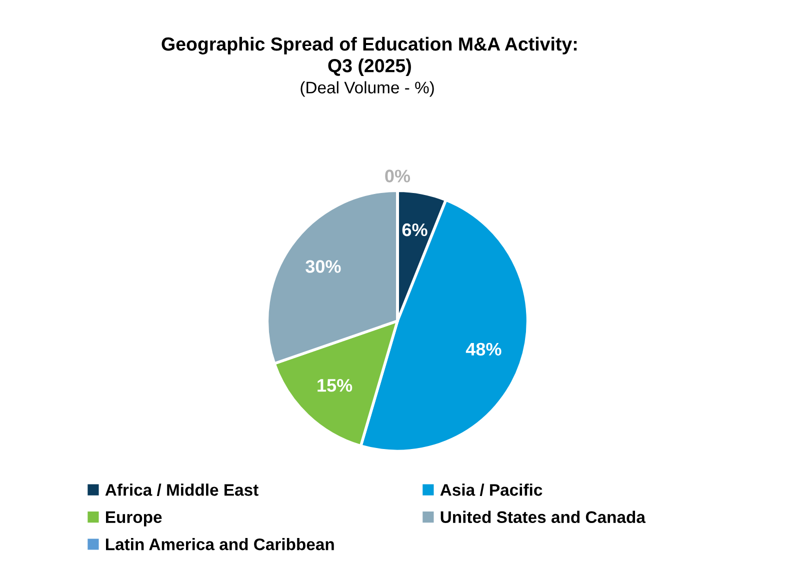 This screenshot has height=568, width=795. Describe the element at coordinates (134, 518) in the screenshot. I see `legend-label: Europe` at that location.